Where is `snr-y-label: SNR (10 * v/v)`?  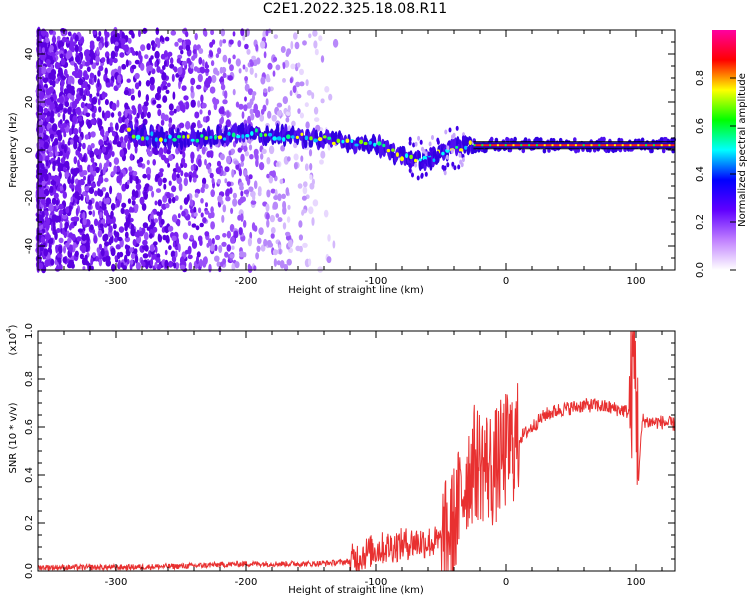
snr-y-label: SNR (10 * v/v) is located at coordinates (13, 437).